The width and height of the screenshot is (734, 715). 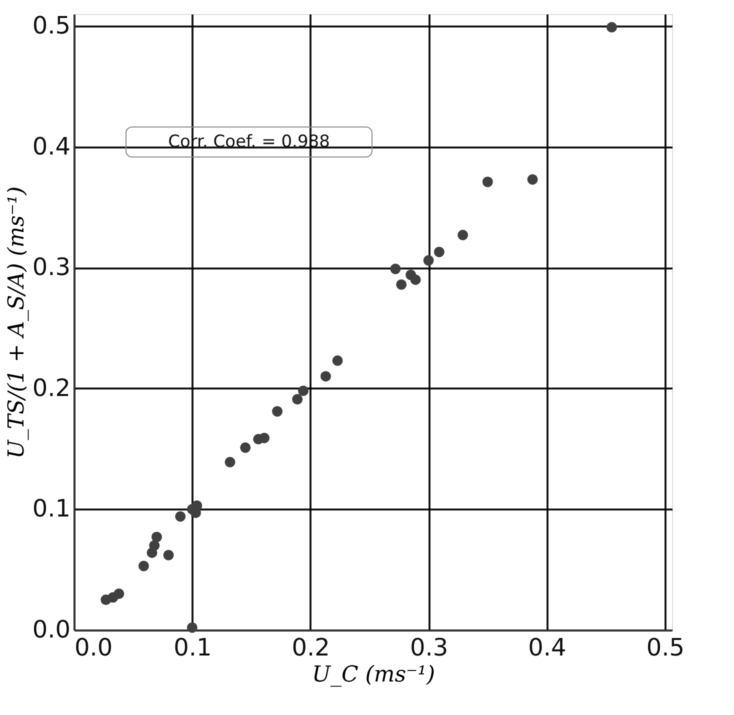 I want to click on y-tick-label: 0.4, so click(x=51, y=146).